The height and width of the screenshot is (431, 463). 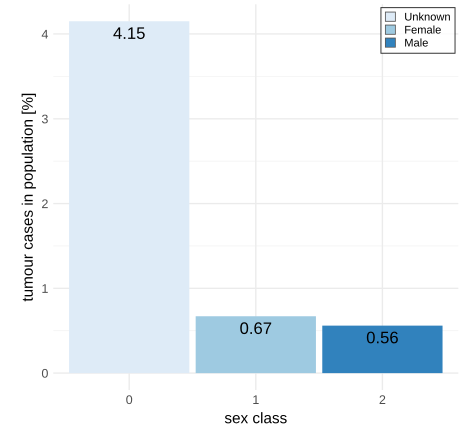 I want to click on data-label: 4.15, so click(x=129, y=33).